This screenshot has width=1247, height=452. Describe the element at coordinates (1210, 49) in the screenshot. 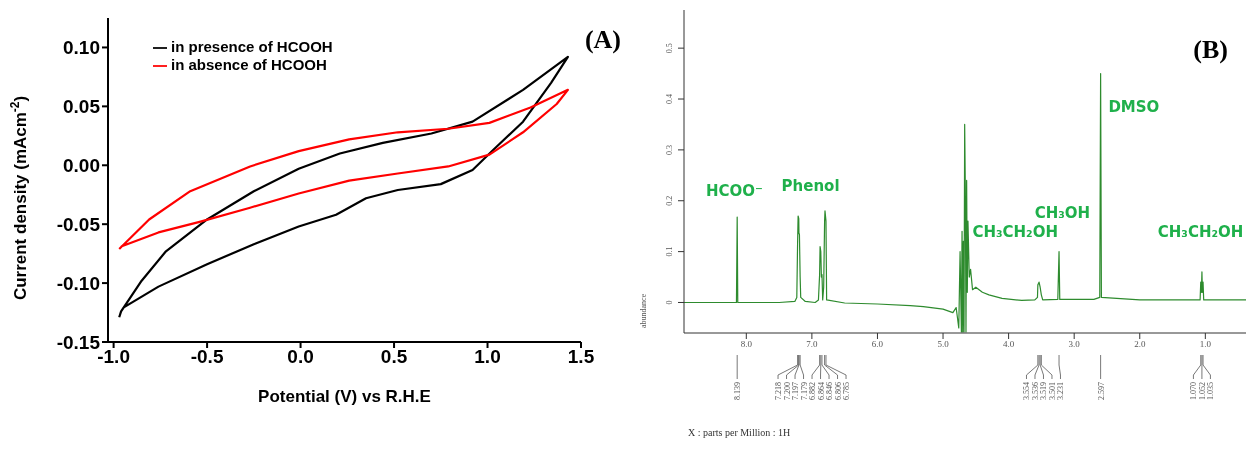

I see `text: (B)` at that location.